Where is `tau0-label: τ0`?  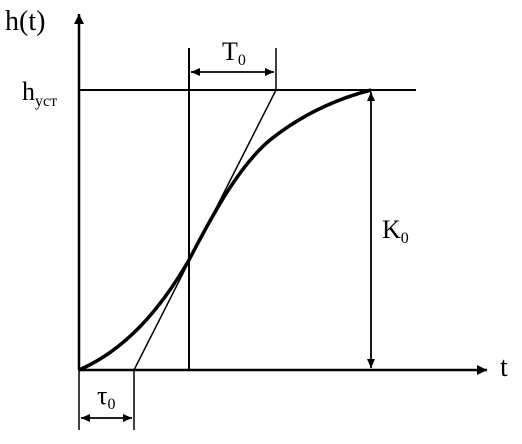 tau0-label: τ0 is located at coordinates (106, 397).